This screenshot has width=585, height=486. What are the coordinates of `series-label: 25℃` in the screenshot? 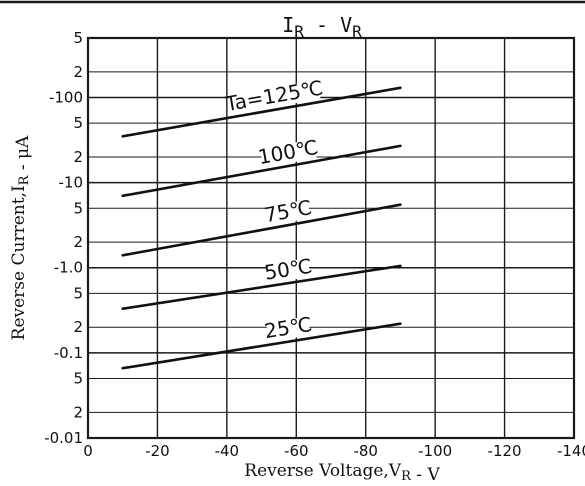 It's located at (288, 327).